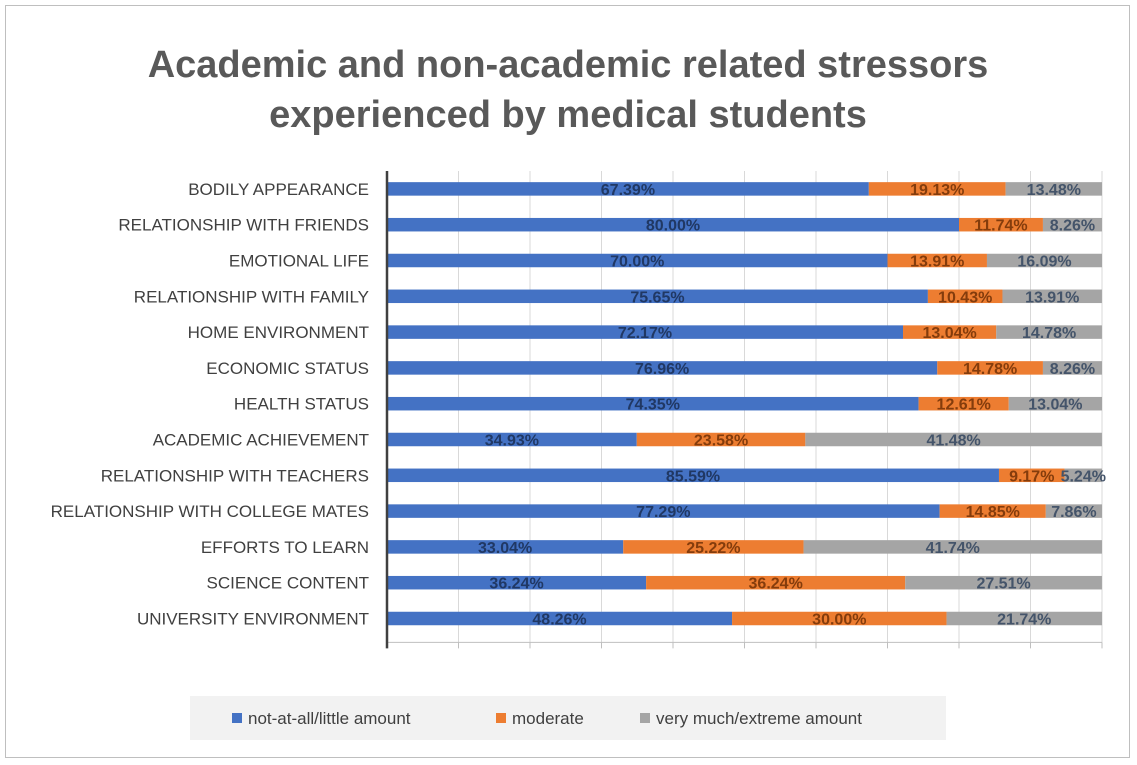 This screenshot has height=765, width=1137. I want to click on category-label: HOME ENVIRONMENT, so click(278, 332).